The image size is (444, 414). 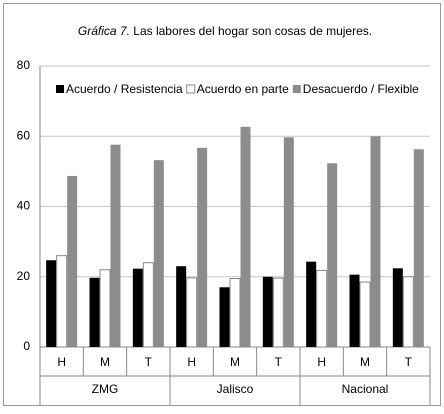 I want to click on title-italic: Gráfica 7., so click(x=104, y=31).